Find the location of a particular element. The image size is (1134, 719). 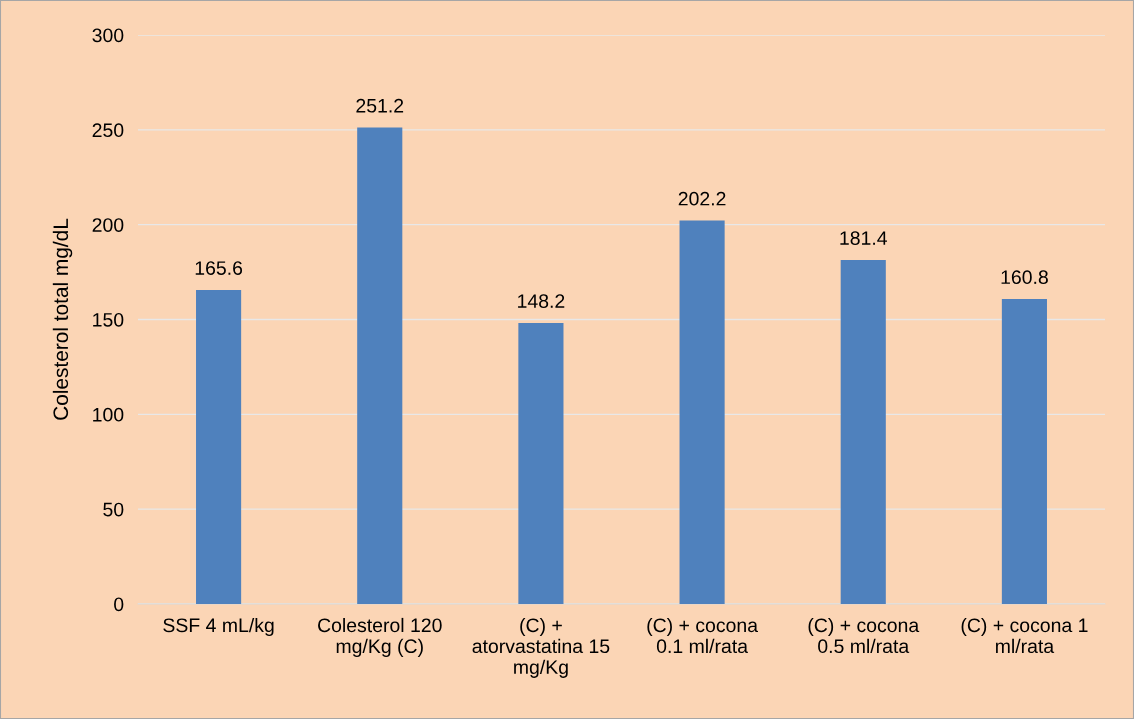

y-tick-label: 50 is located at coordinates (113, 509).